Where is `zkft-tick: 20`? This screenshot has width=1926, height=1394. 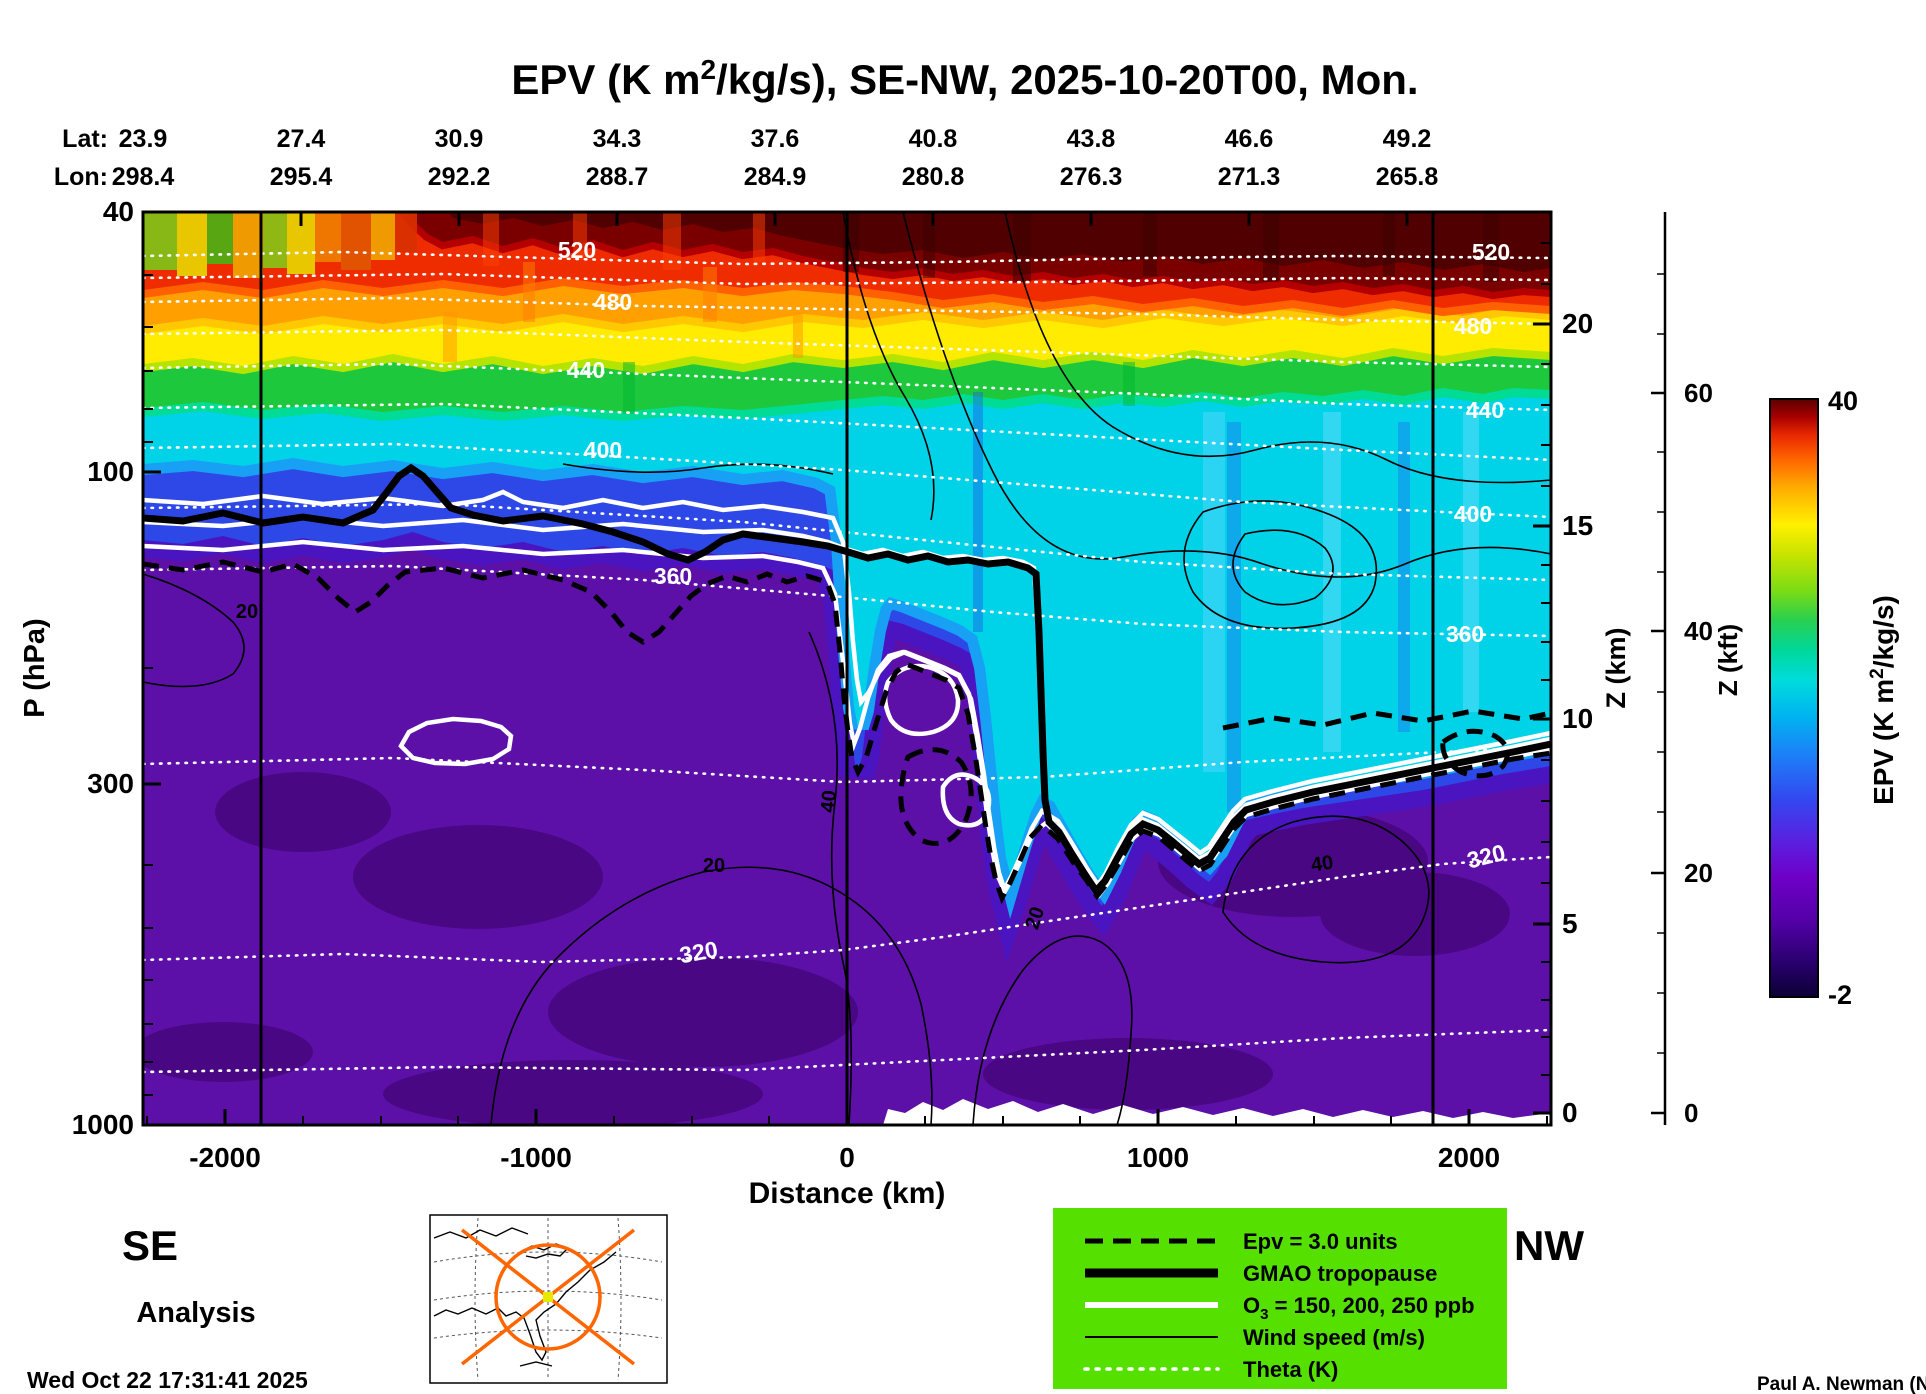
zkft-tick: 20 is located at coordinates (1698, 873).